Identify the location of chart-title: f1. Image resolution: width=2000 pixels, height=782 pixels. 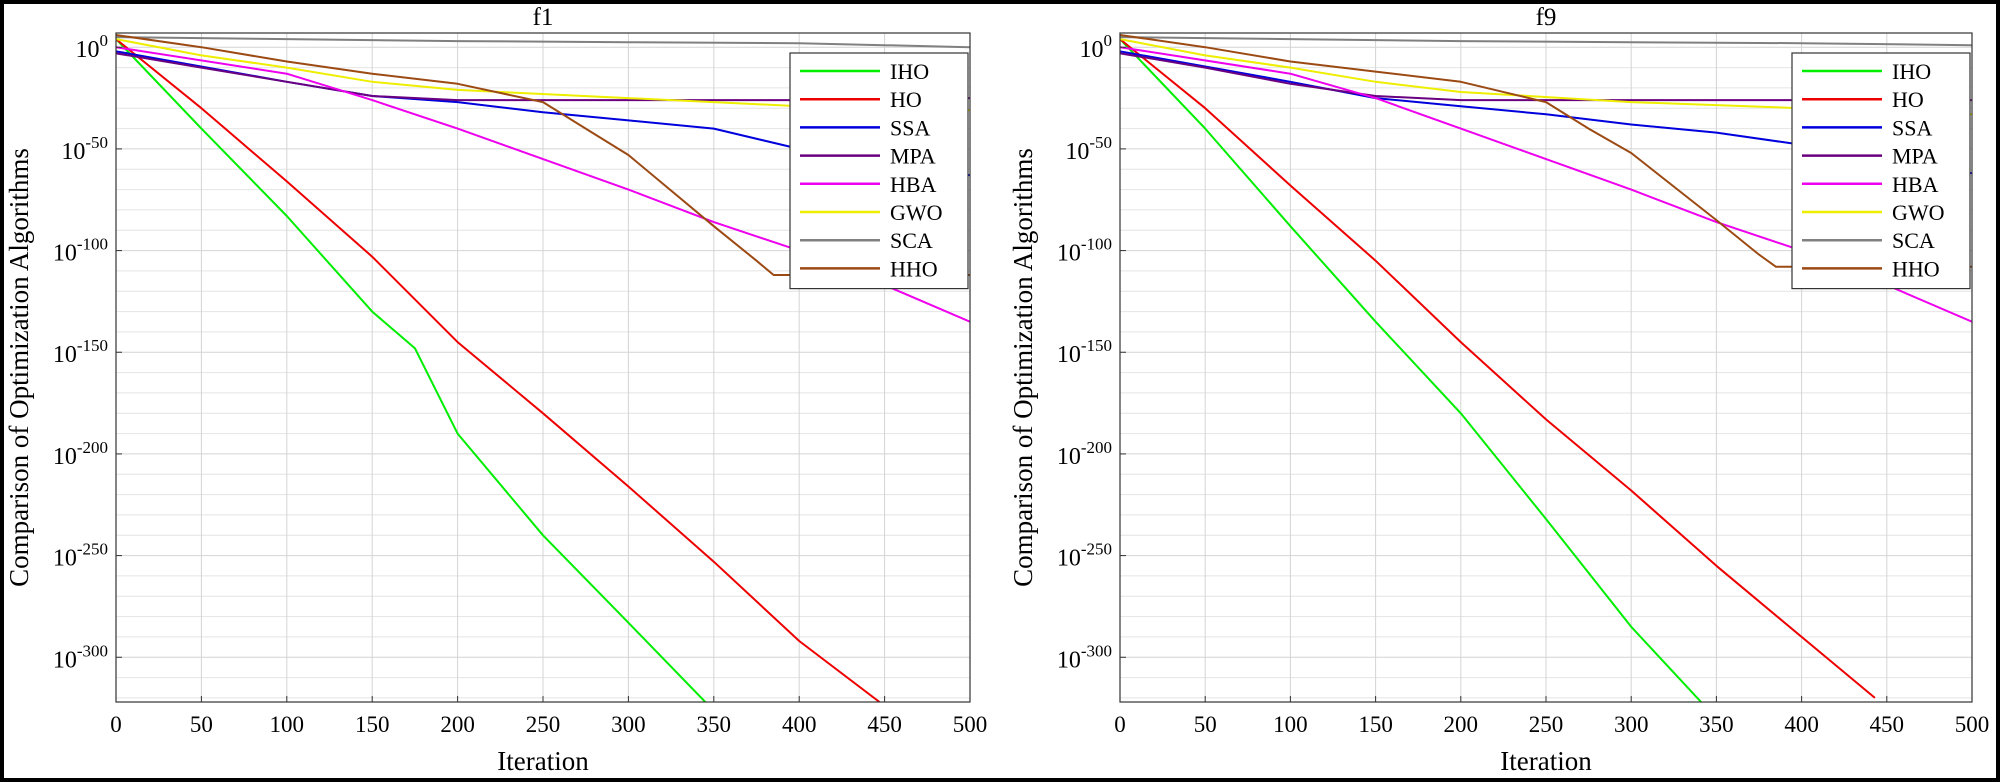
(543, 17).